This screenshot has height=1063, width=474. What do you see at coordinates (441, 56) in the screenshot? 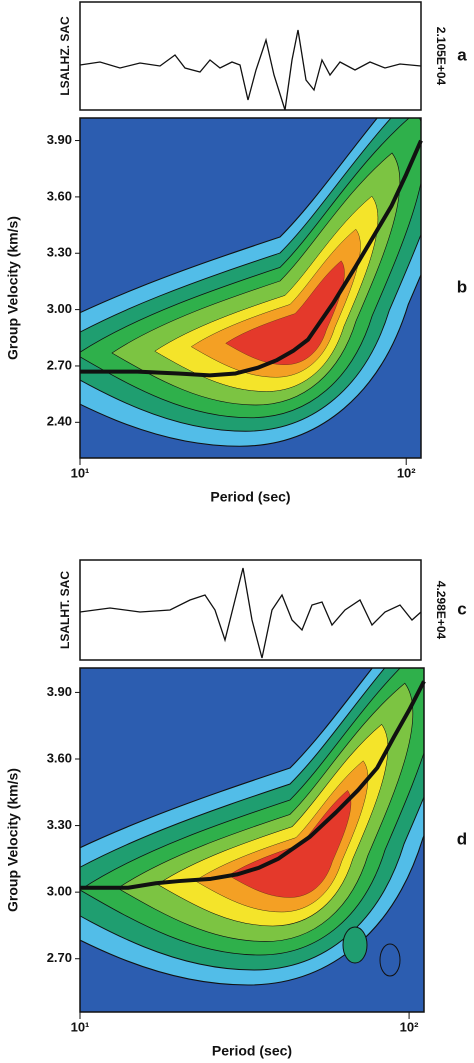
I see `trace-scale: 2.105E+04` at bounding box center [441, 56].